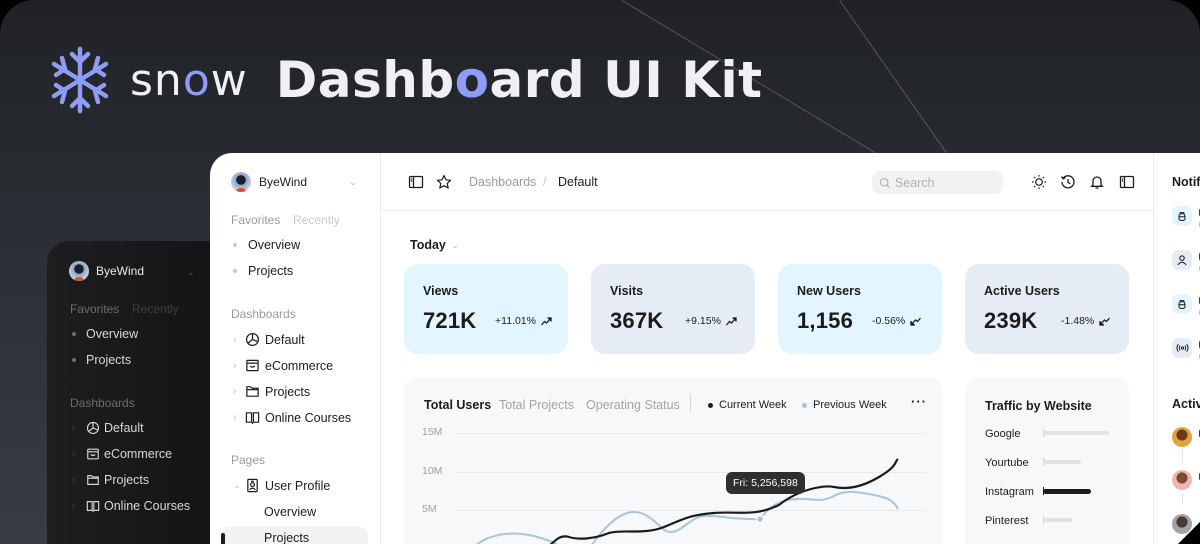  I want to click on stat-card-new-users: New Users 1,156 -0.56%, so click(860, 309).